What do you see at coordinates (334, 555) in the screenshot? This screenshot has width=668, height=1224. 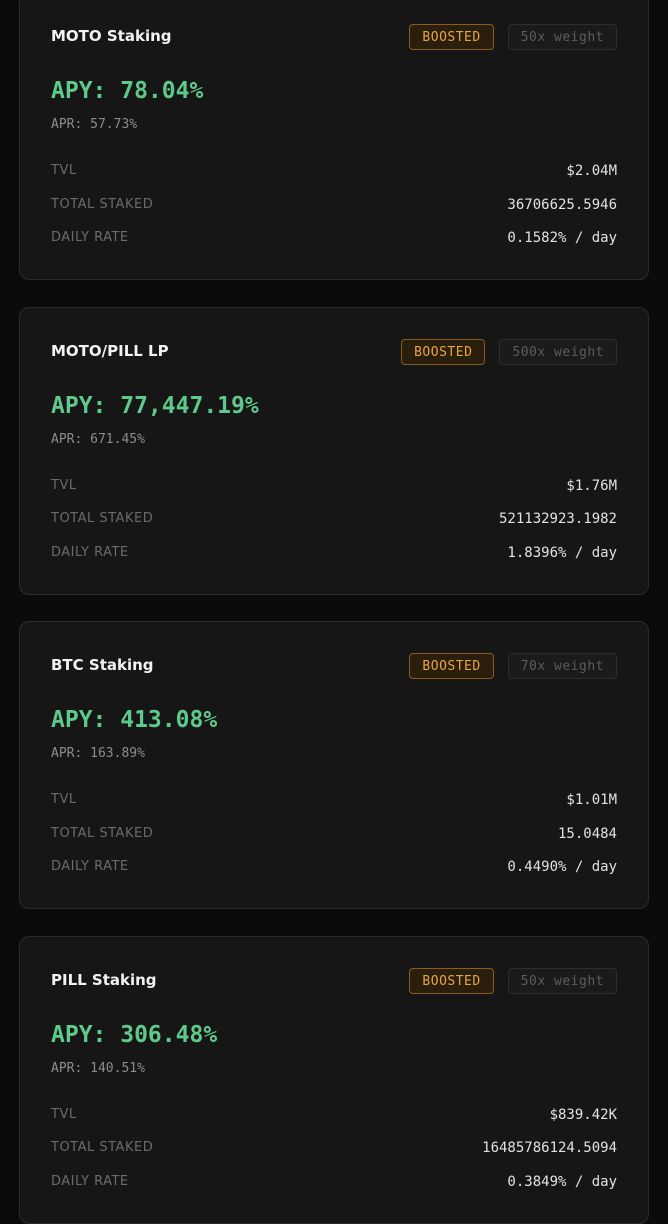 I see `stat-row: DAILY RATE 1.8396% / day` at bounding box center [334, 555].